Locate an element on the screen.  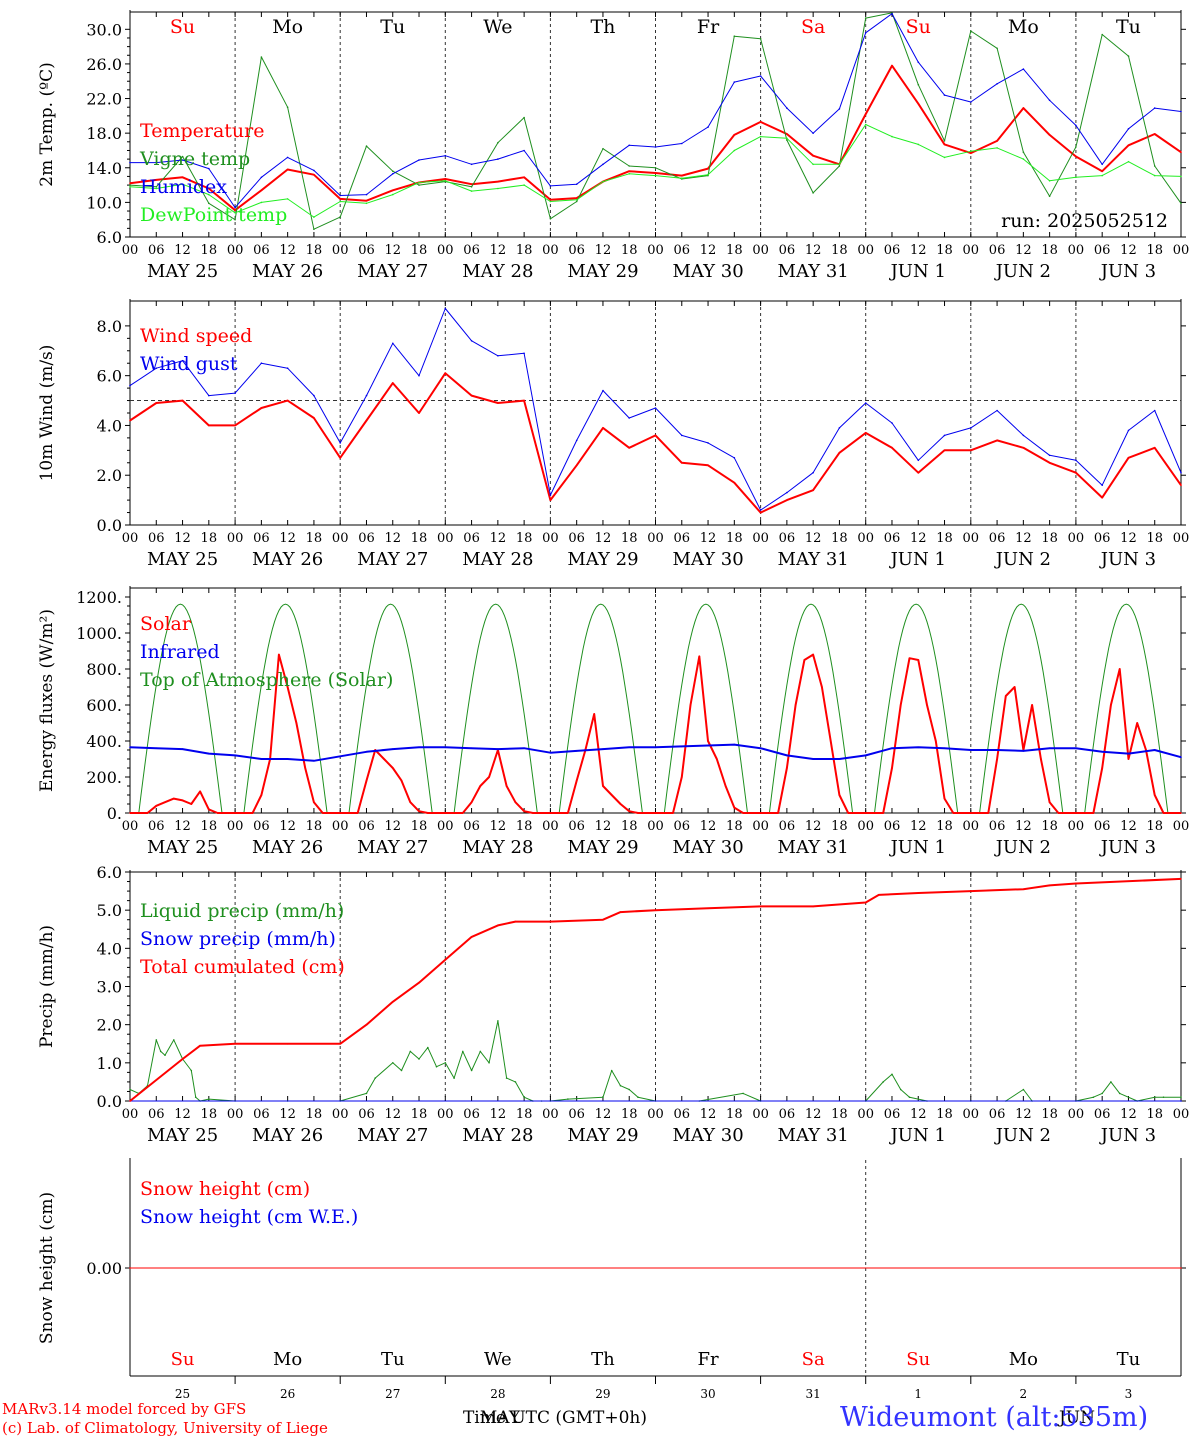
x-date-label: MAY 29 is located at coordinates (602, 1135).